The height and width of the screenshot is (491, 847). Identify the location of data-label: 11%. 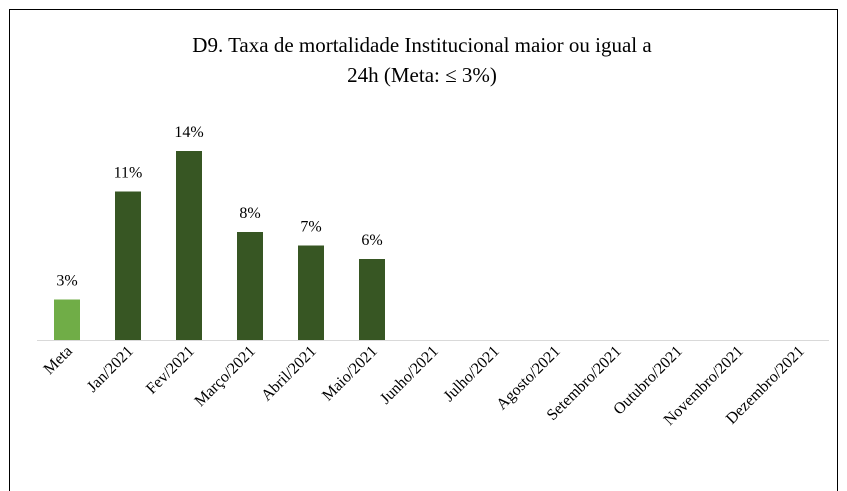
(128, 173).